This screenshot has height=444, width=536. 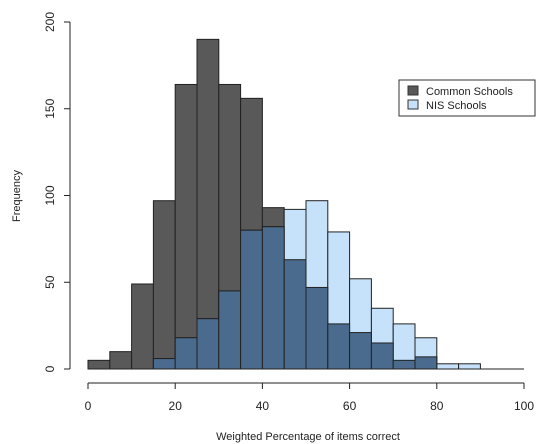 What do you see at coordinates (263, 406) in the screenshot?
I see `x-tick-label-40: 40` at bounding box center [263, 406].